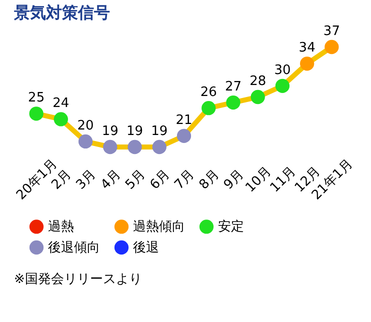 The image size is (371, 322). Describe the element at coordinates (231, 226) in the screenshot. I see `legend-label: 安定` at that location.